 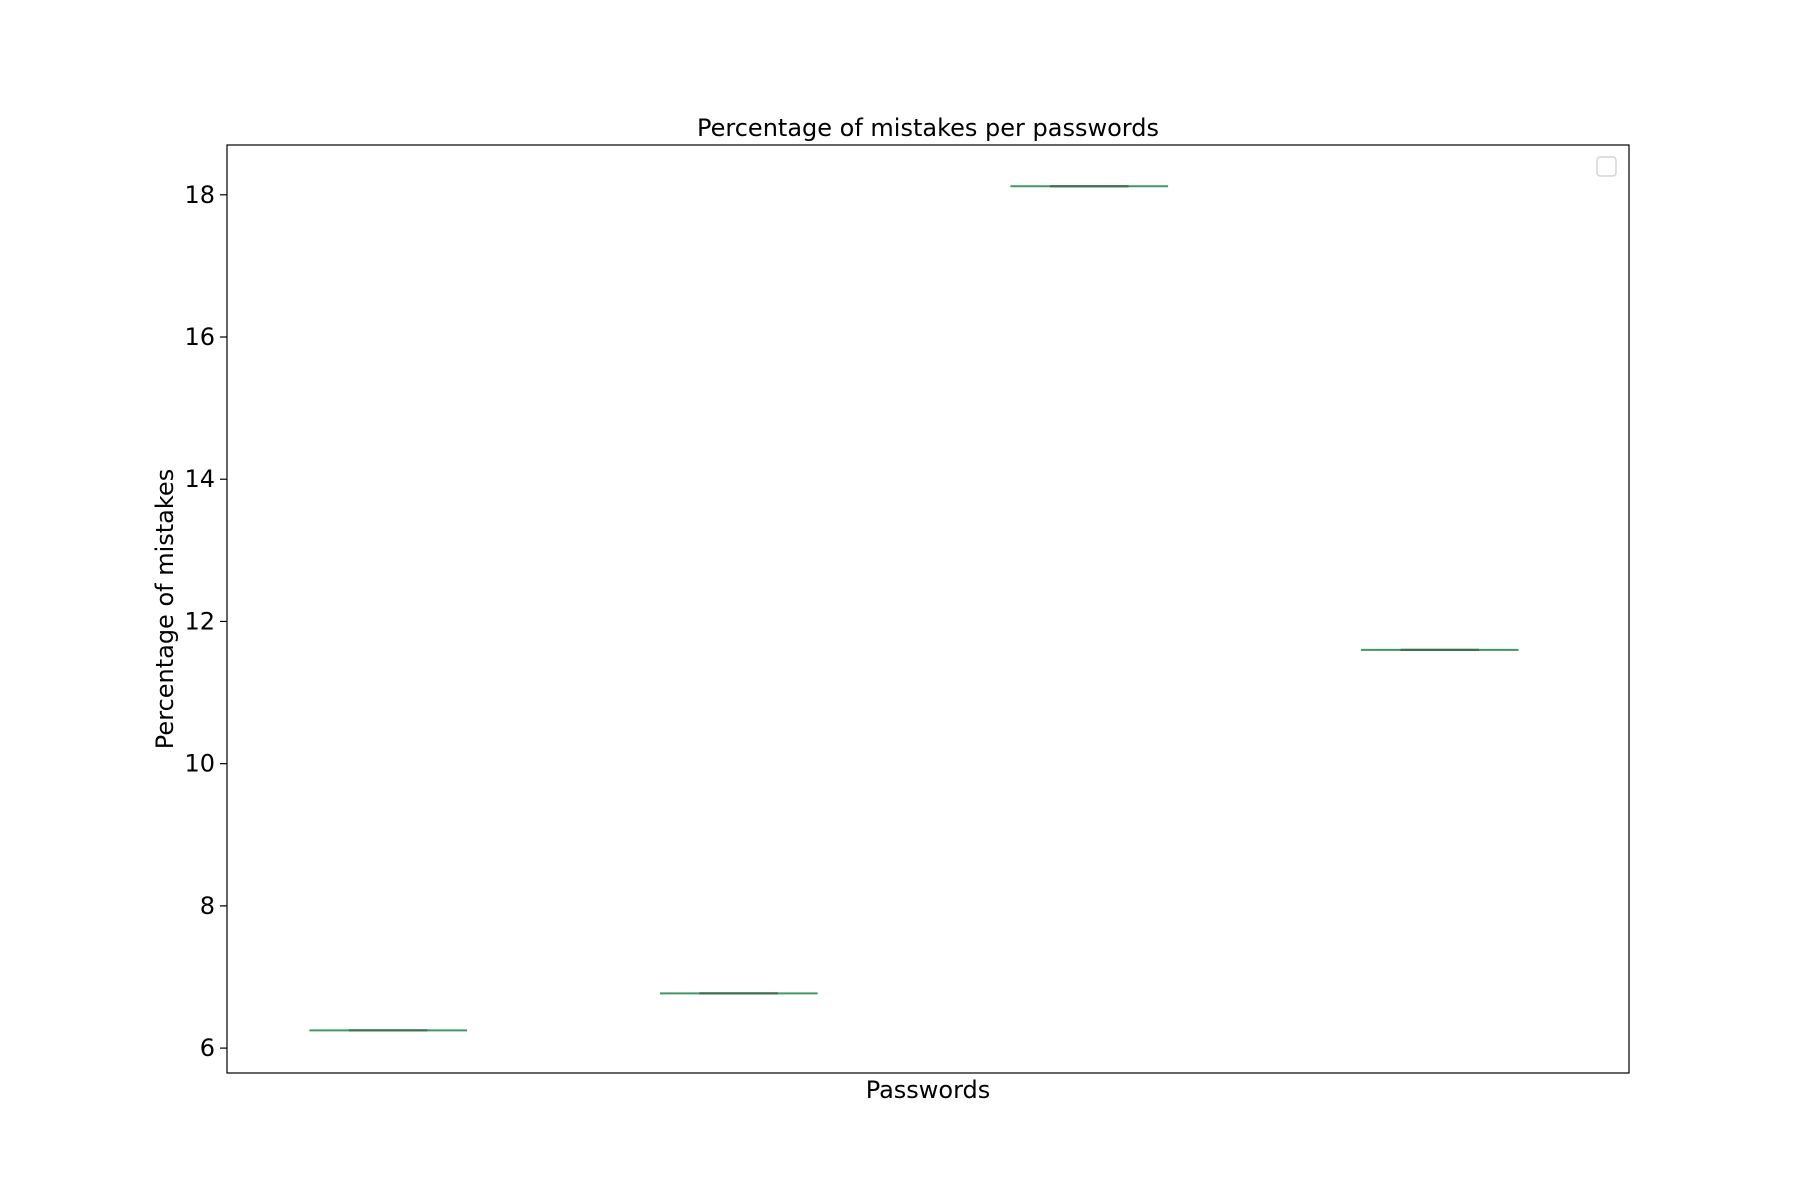 What do you see at coordinates (1606, 166) in the screenshot?
I see `legend-box` at bounding box center [1606, 166].